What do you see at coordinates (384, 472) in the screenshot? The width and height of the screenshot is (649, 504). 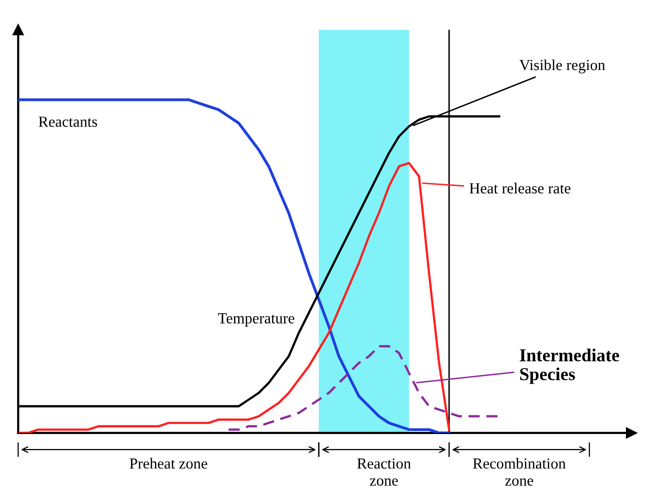 I see `text: Reaction zone` at bounding box center [384, 472].